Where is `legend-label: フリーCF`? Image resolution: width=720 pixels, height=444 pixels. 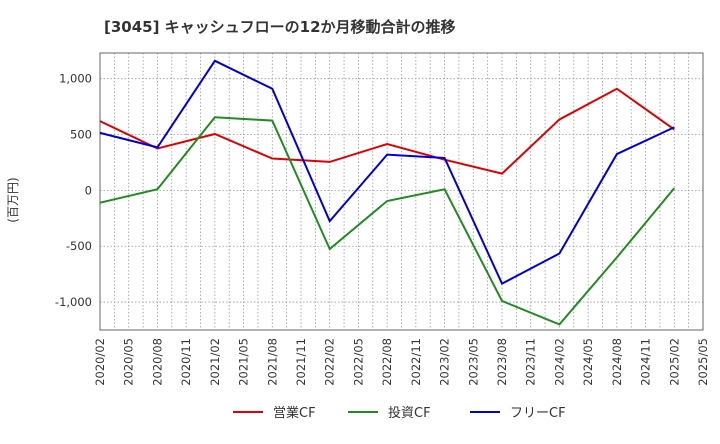
legend-label: フリーCF is located at coordinates (538, 413).